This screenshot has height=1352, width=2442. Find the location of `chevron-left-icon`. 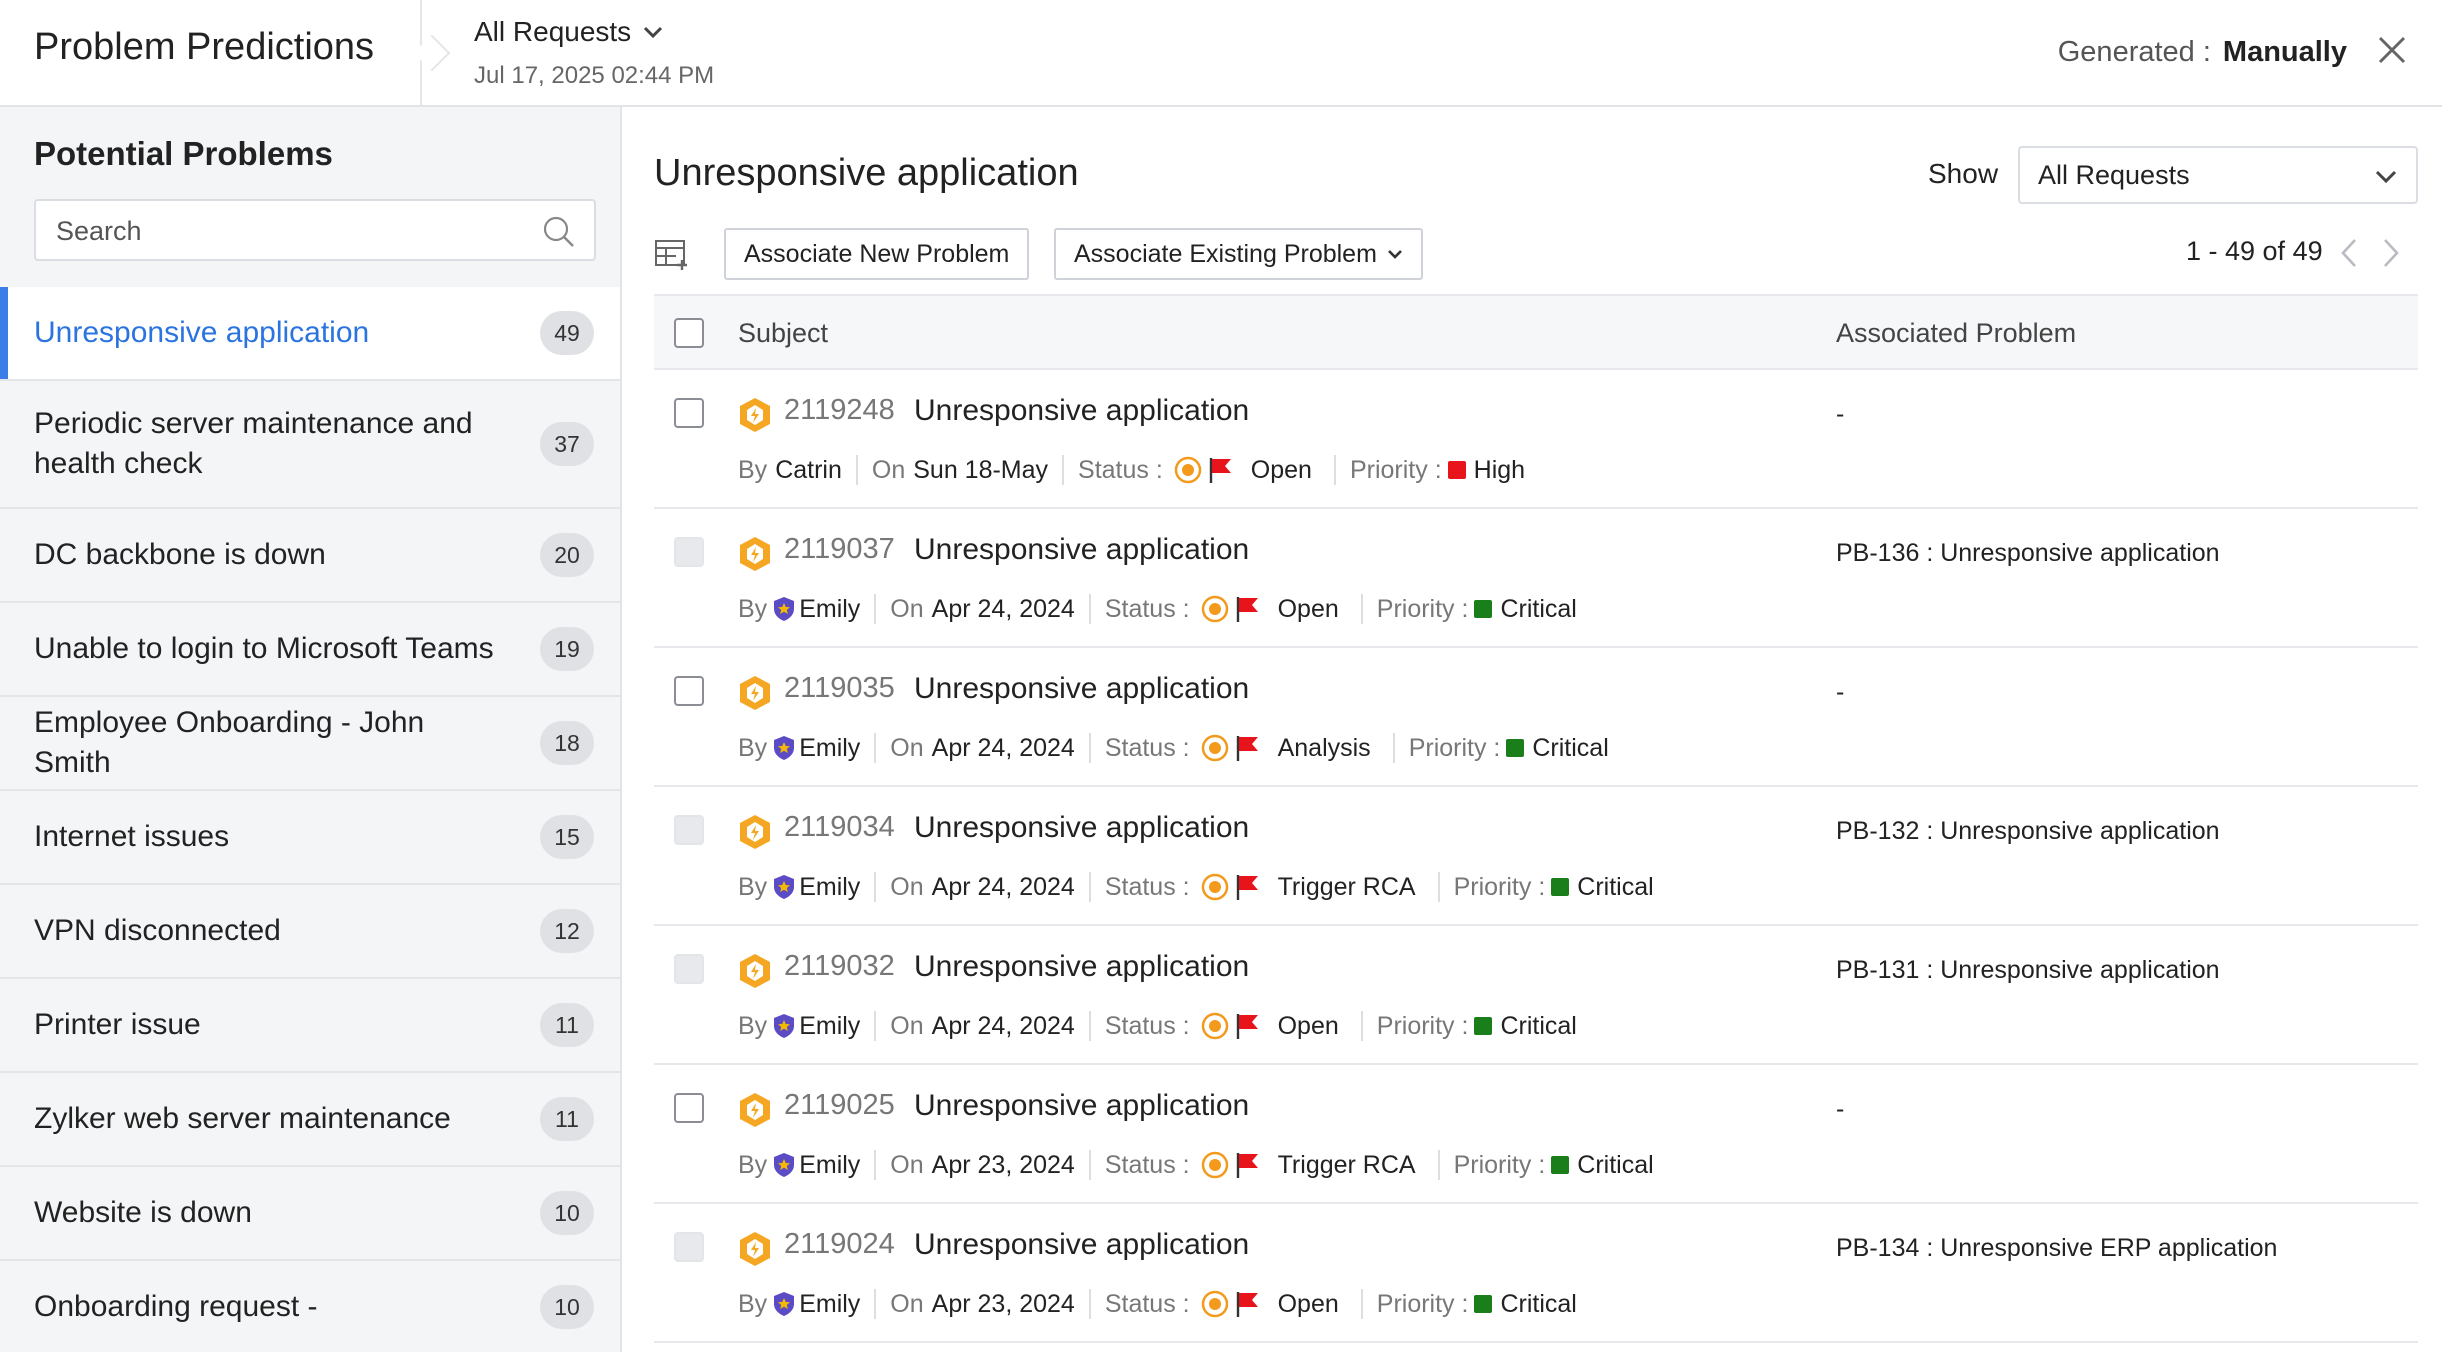

chevron-left-icon is located at coordinates (2349, 253).